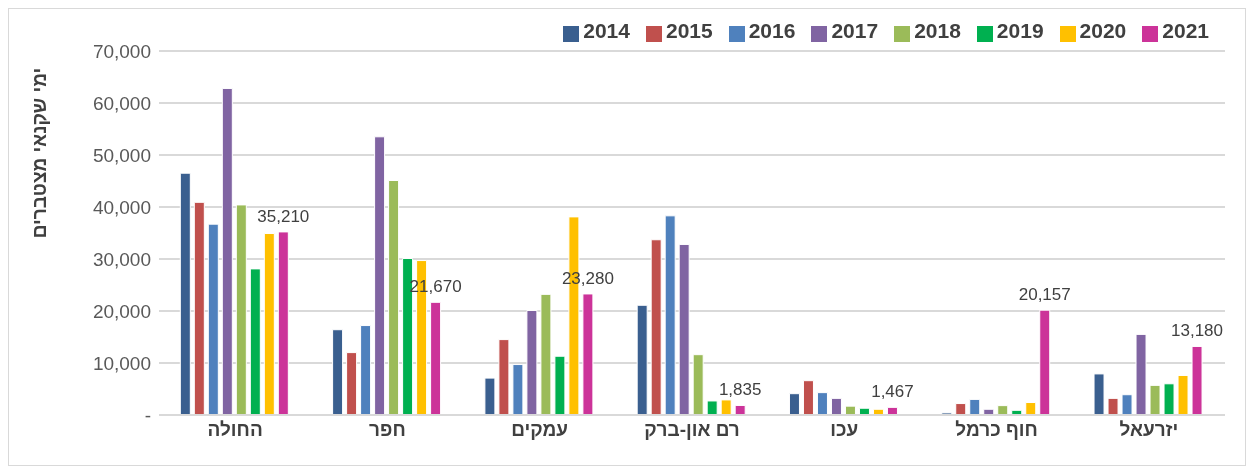 The image size is (1254, 474). What do you see at coordinates (855, 30) in the screenshot?
I see `legend-label: 2017` at bounding box center [855, 30].